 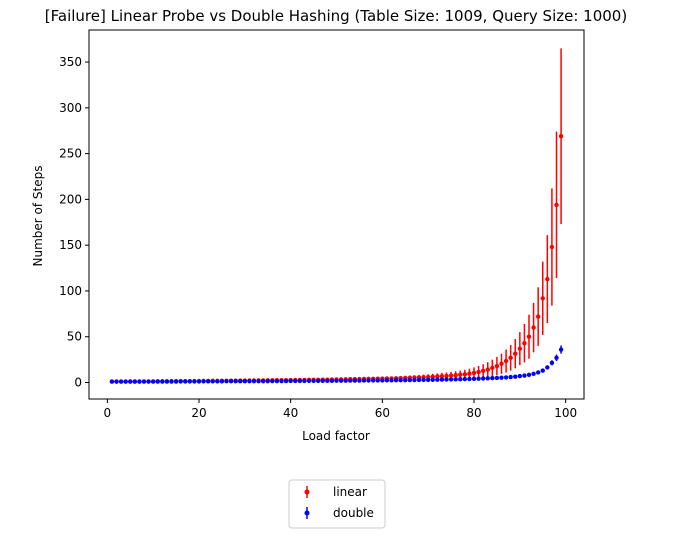 I want to click on y-tick-label: 300, so click(x=70, y=108).